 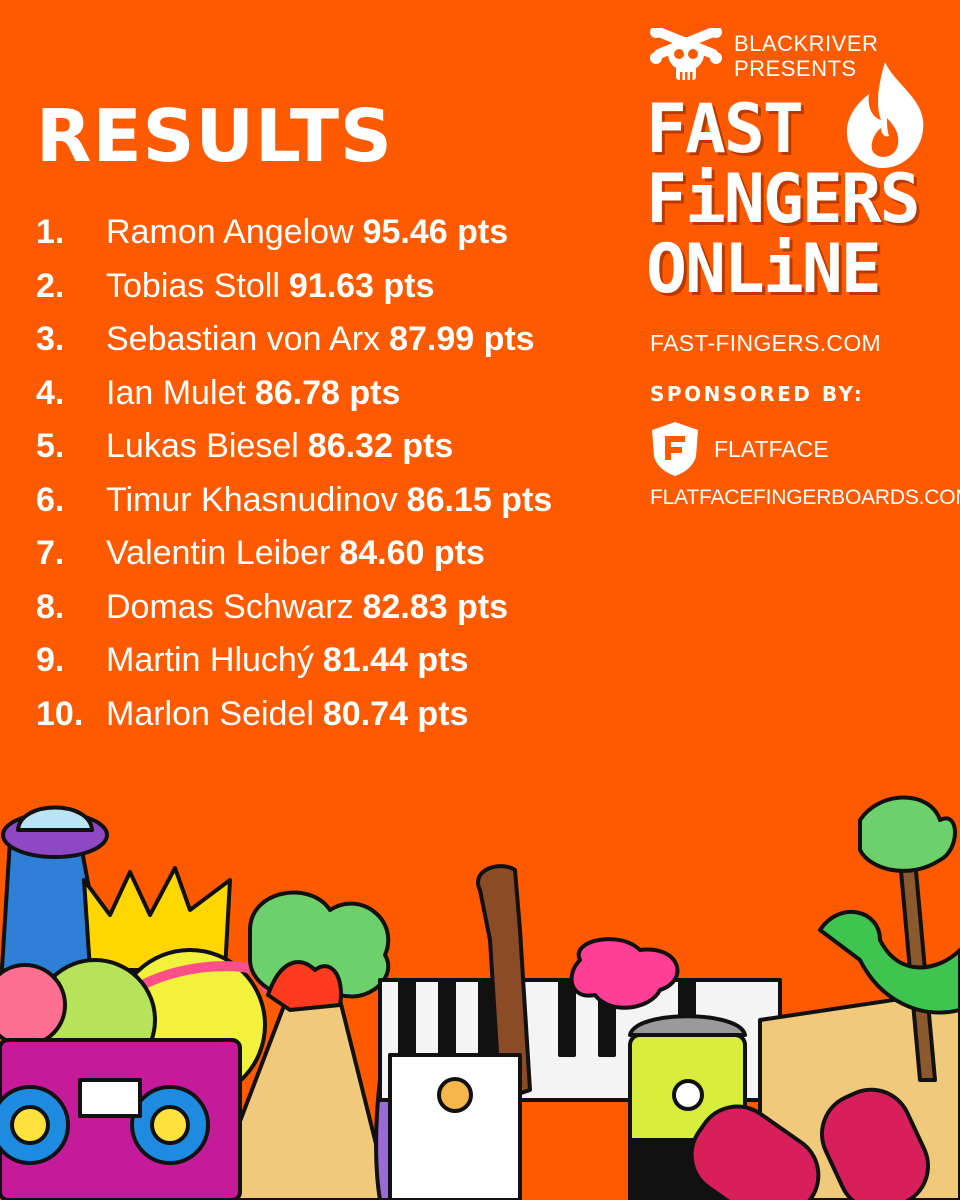 What do you see at coordinates (725, 129) in the screenshot?
I see `logo-line-1: FAST` at bounding box center [725, 129].